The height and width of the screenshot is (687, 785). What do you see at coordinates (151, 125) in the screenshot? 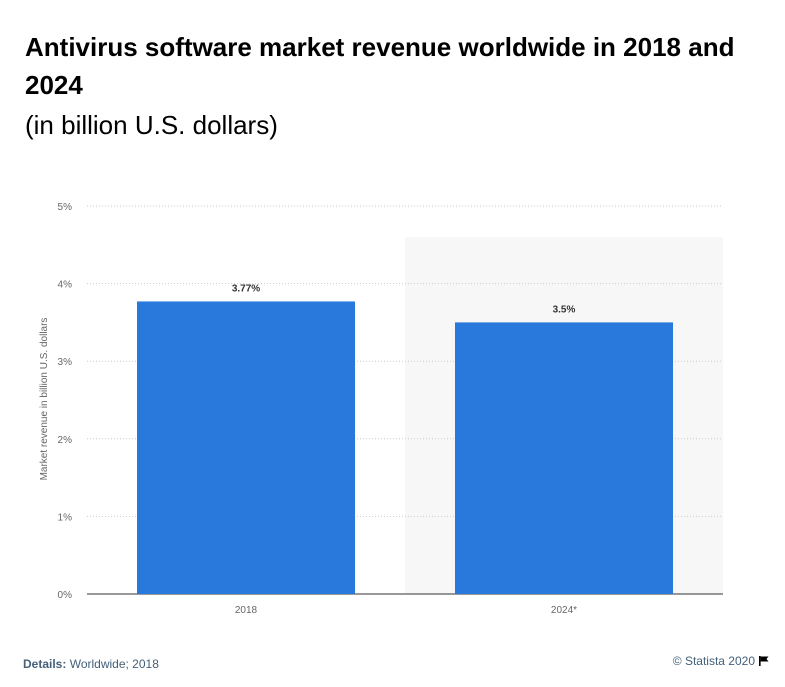
I see `chart-subtitle: (in billion U.S. dollars)` at bounding box center [151, 125].